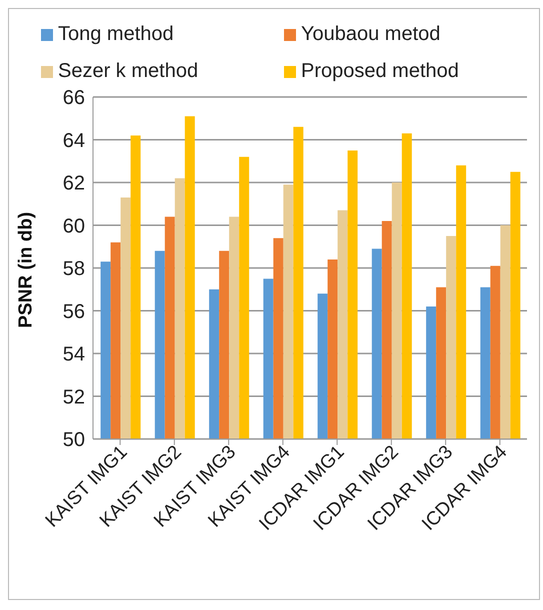  Describe the element at coordinates (128, 71) in the screenshot. I see `legend-label: Sezer k method` at that location.